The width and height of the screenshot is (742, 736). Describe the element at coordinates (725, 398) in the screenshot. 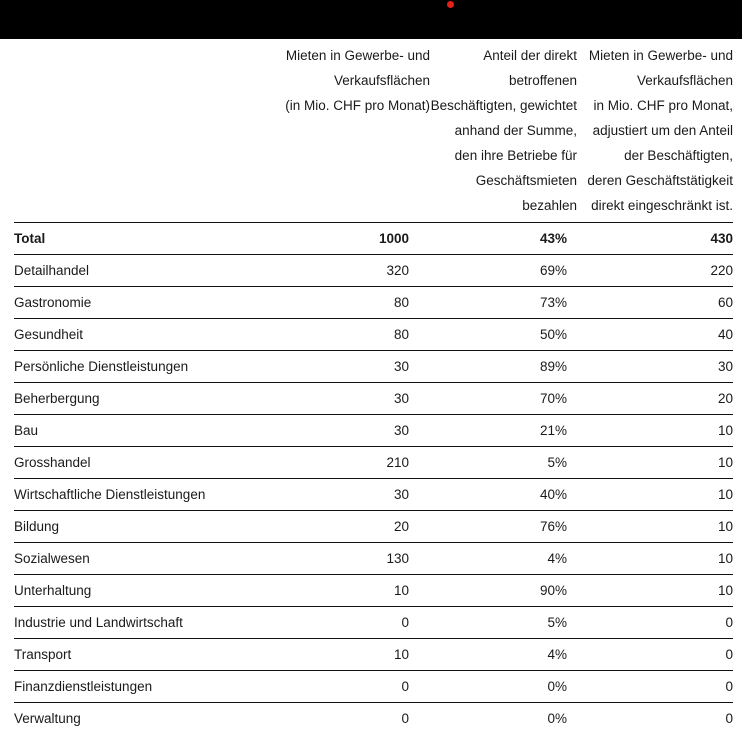

I see `adjusted-rent-value: 20` at that location.